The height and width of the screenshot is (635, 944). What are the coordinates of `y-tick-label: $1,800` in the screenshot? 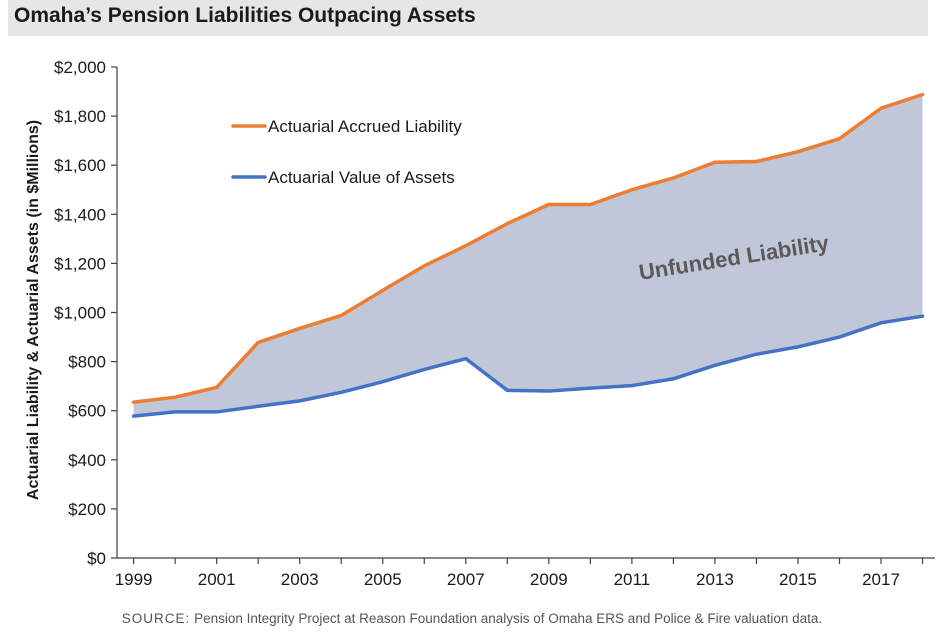 It's located at (80, 116).